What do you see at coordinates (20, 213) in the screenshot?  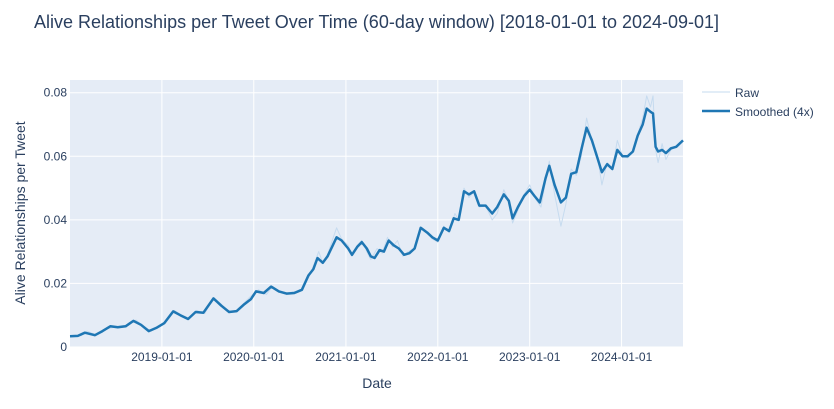 I see `y-axis-label: Alive Relationships per Tweet` at bounding box center [20, 213].